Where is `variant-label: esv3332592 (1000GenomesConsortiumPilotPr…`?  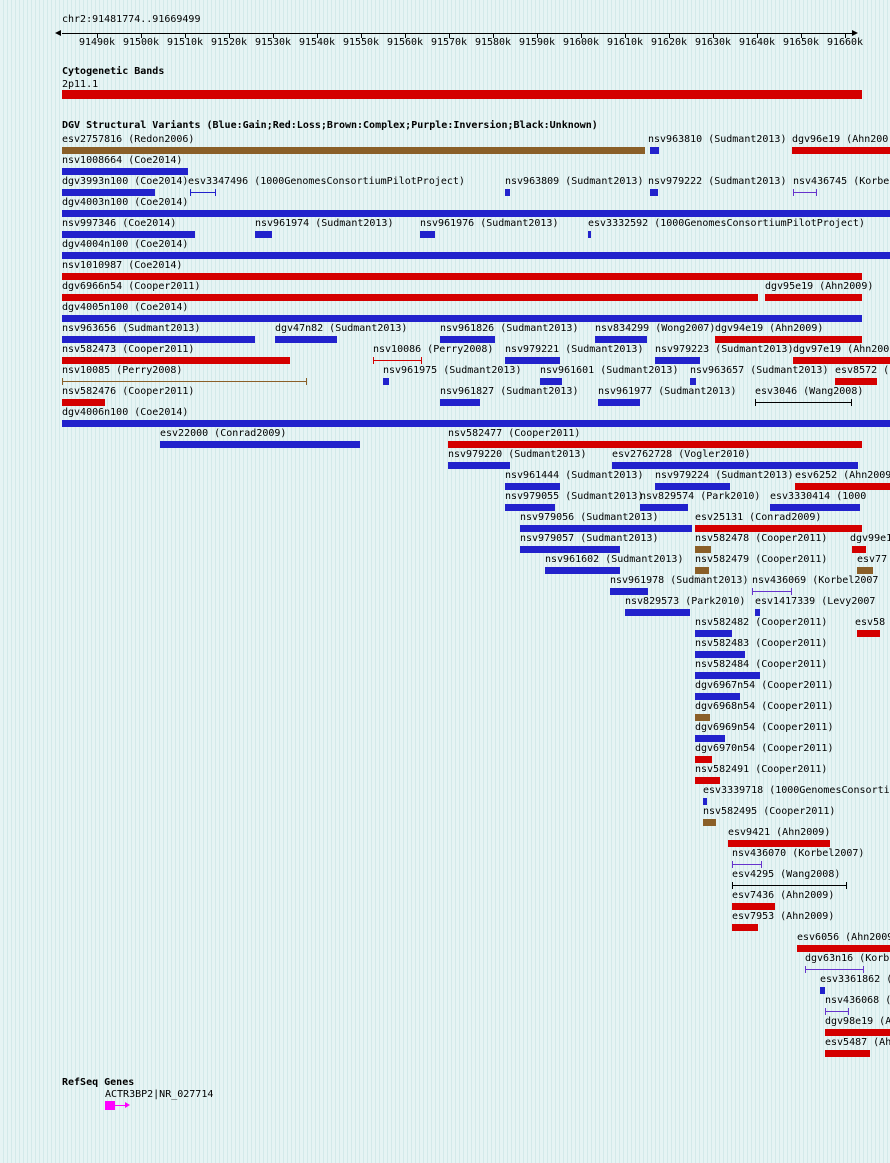
variant-label: esv3332592 (1000GenomesConsortiumPilotPr… is located at coordinates (726, 223).